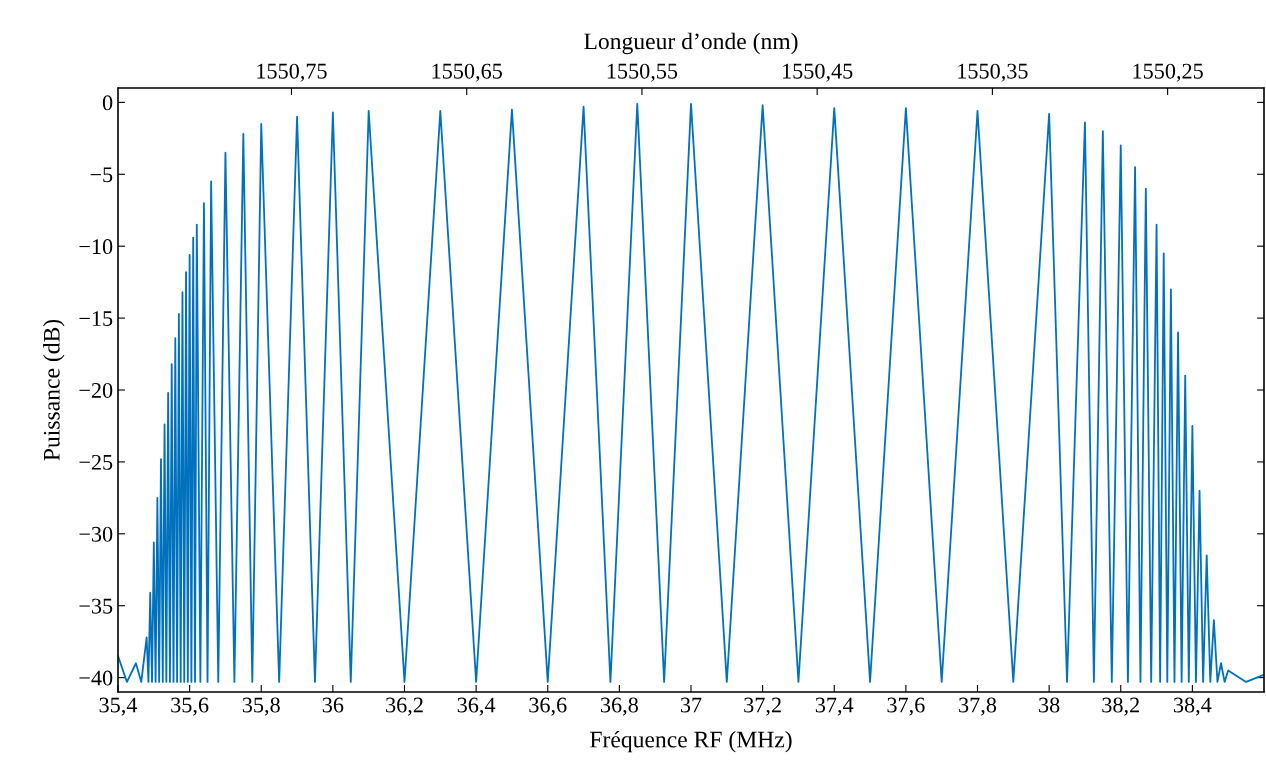 This screenshot has width=1266, height=769. What do you see at coordinates (96, 462) in the screenshot?
I see `y-tick-label: −25` at bounding box center [96, 462].